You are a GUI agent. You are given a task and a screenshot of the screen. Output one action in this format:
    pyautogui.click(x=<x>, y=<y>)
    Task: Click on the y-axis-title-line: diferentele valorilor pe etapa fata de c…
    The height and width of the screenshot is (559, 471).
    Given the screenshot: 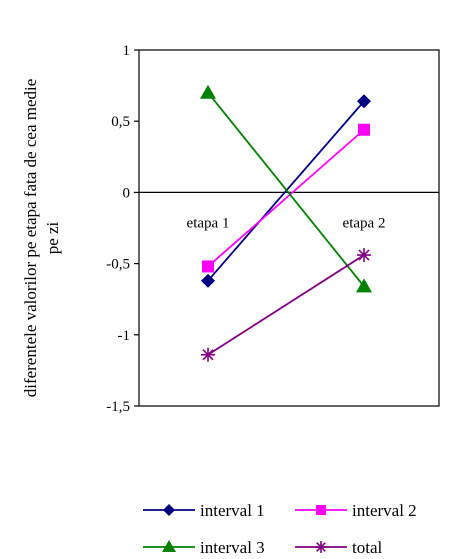 What is the action you would take?
    pyautogui.click(x=30, y=238)
    